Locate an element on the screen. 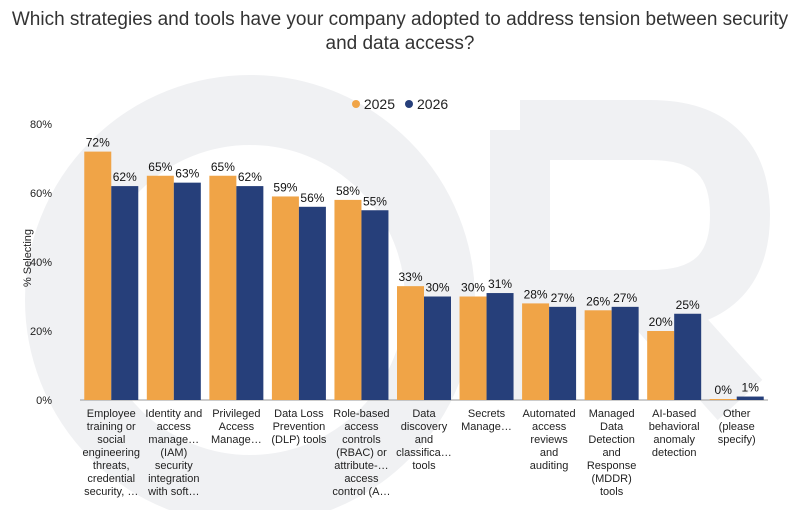 The height and width of the screenshot is (510, 800). data-label-2025: 0% is located at coordinates (724, 390).